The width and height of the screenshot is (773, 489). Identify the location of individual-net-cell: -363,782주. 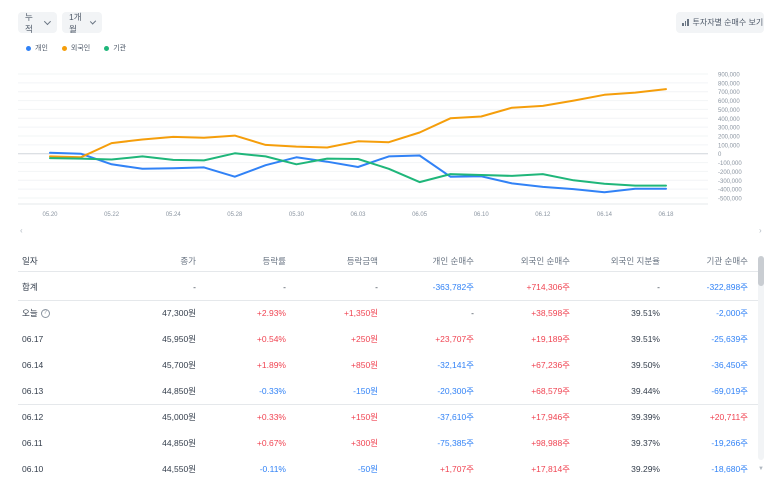
(453, 287).